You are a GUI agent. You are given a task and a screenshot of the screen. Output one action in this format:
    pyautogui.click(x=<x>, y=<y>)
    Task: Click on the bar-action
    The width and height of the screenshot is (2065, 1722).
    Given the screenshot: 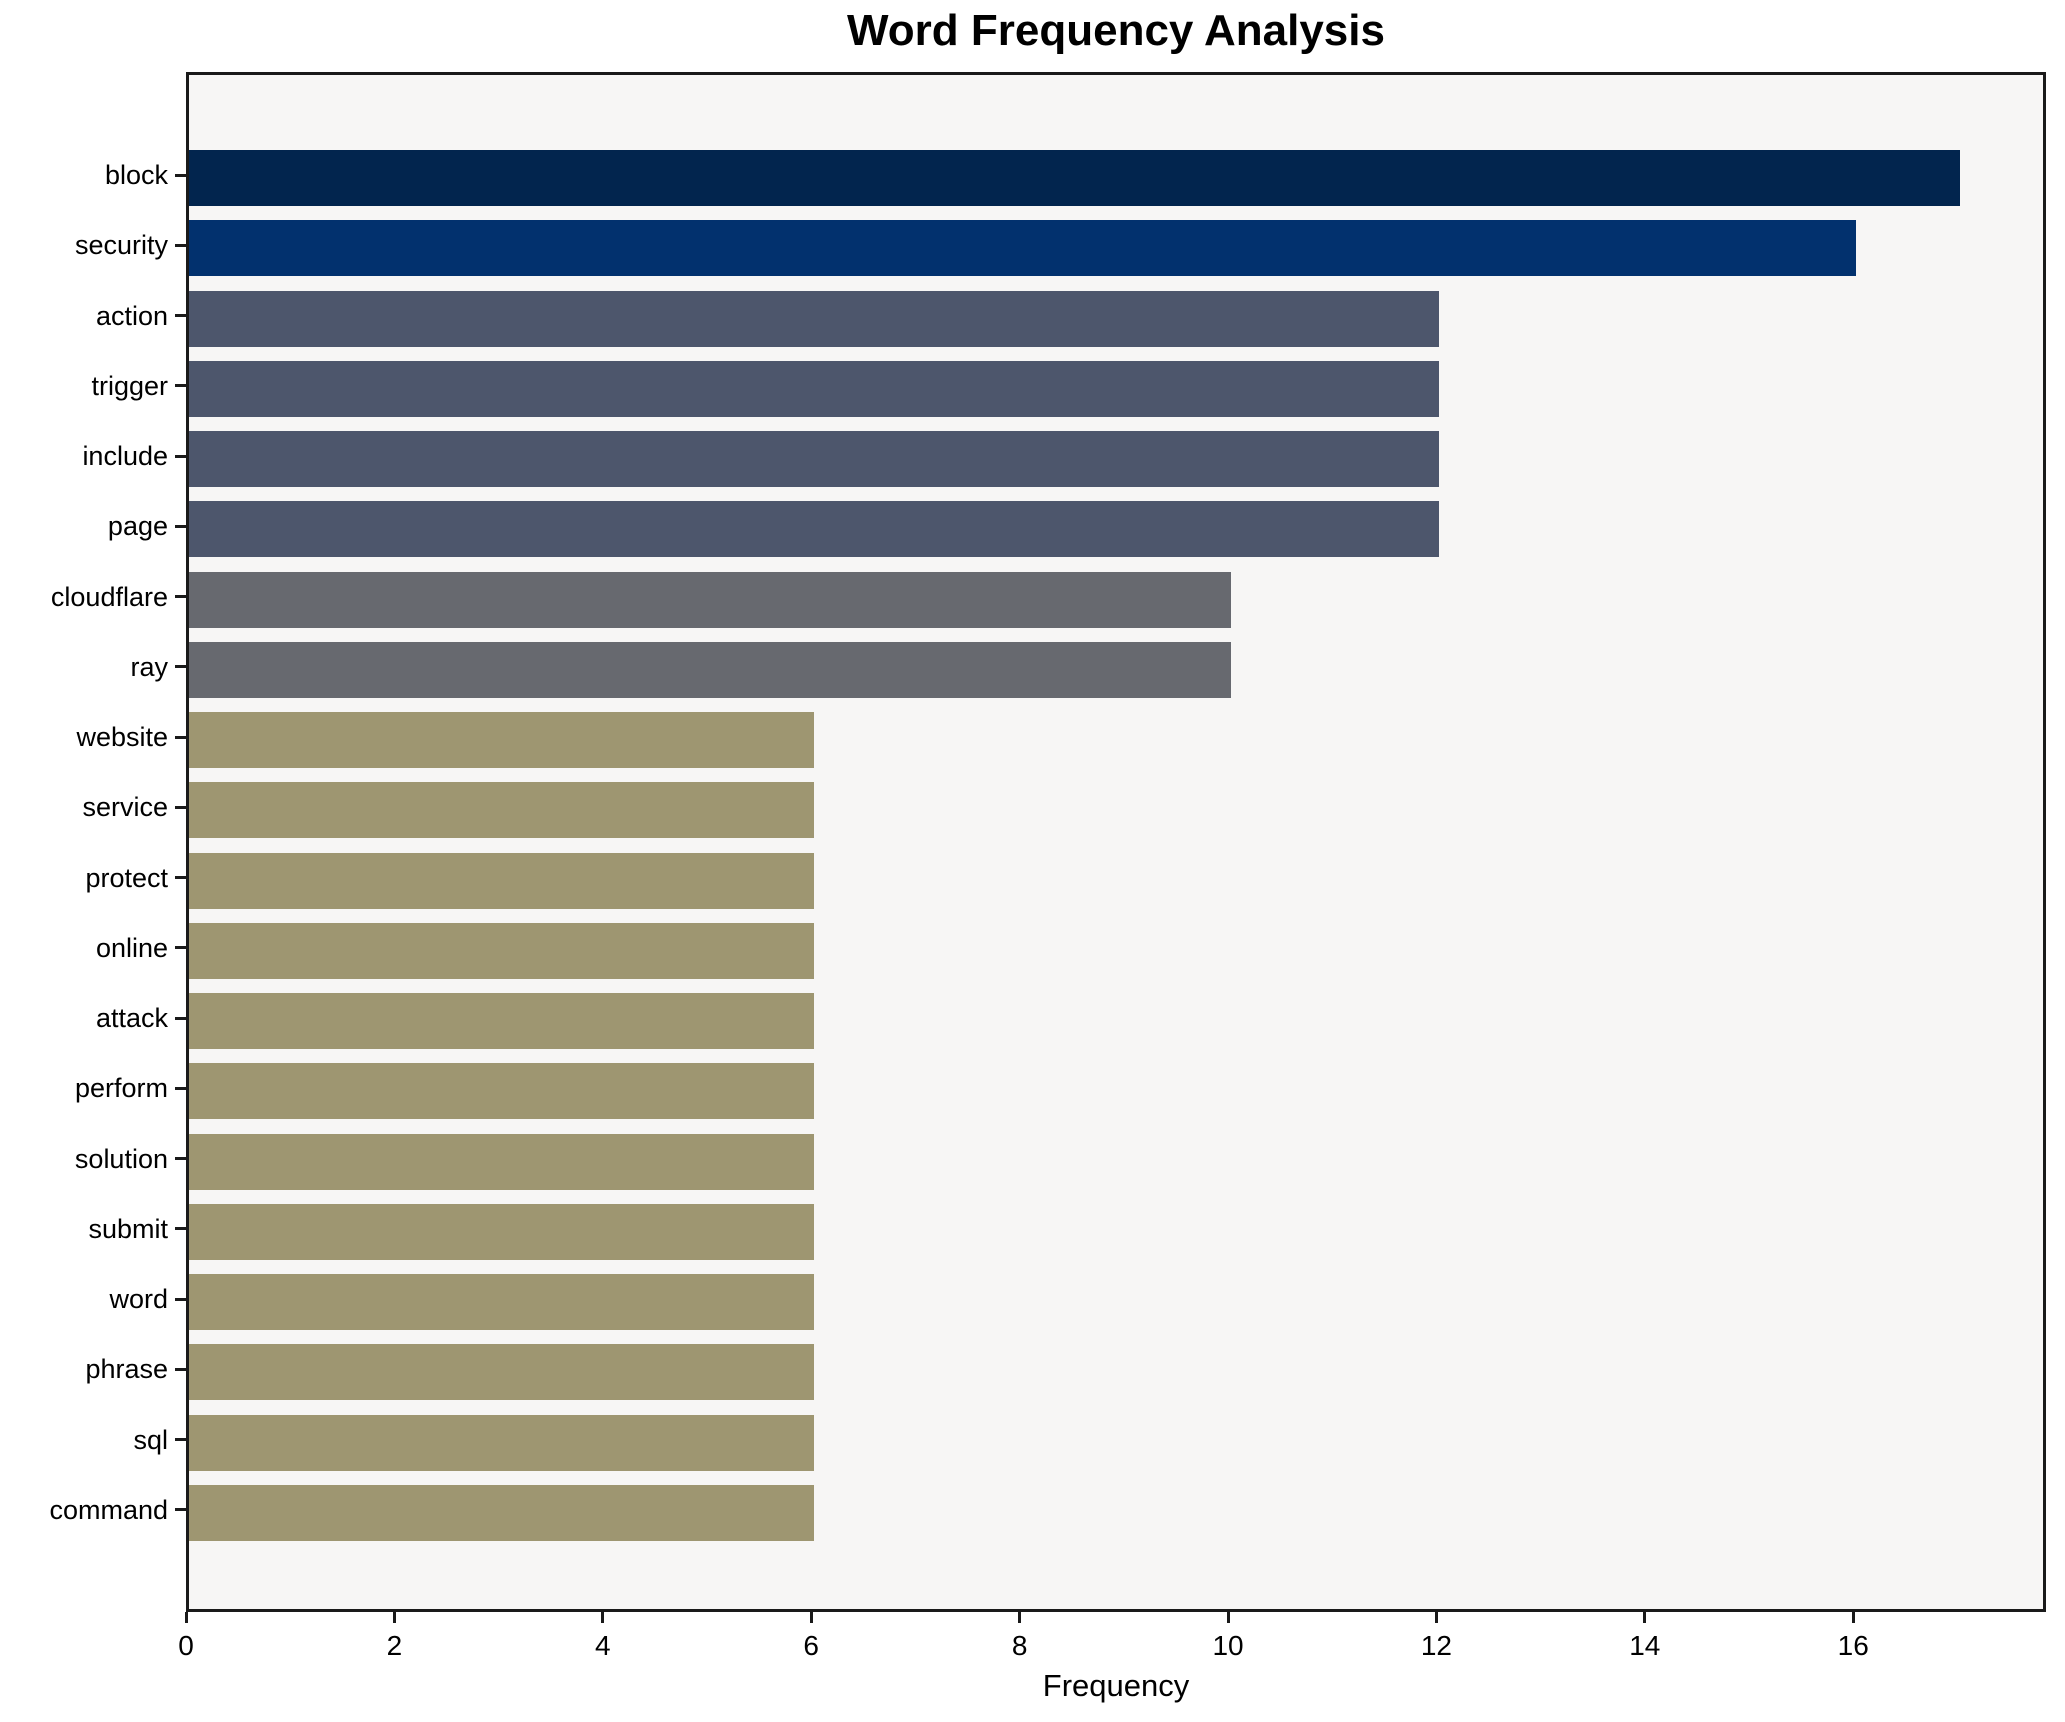 What is the action you would take?
    pyautogui.click(x=814, y=318)
    